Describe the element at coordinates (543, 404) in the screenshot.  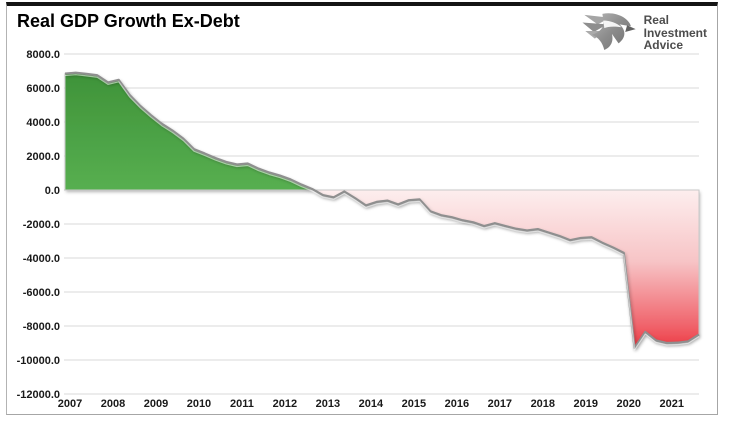
I see `x-axis-tick-label: 2018` at that location.